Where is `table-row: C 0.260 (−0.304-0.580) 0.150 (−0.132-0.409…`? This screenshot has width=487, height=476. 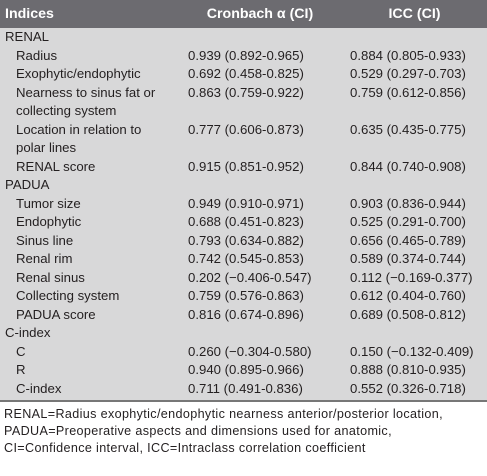
table-row: C 0.260 (−0.304-0.580) 0.150 (−0.132-0.409… is located at coordinates (243, 351).